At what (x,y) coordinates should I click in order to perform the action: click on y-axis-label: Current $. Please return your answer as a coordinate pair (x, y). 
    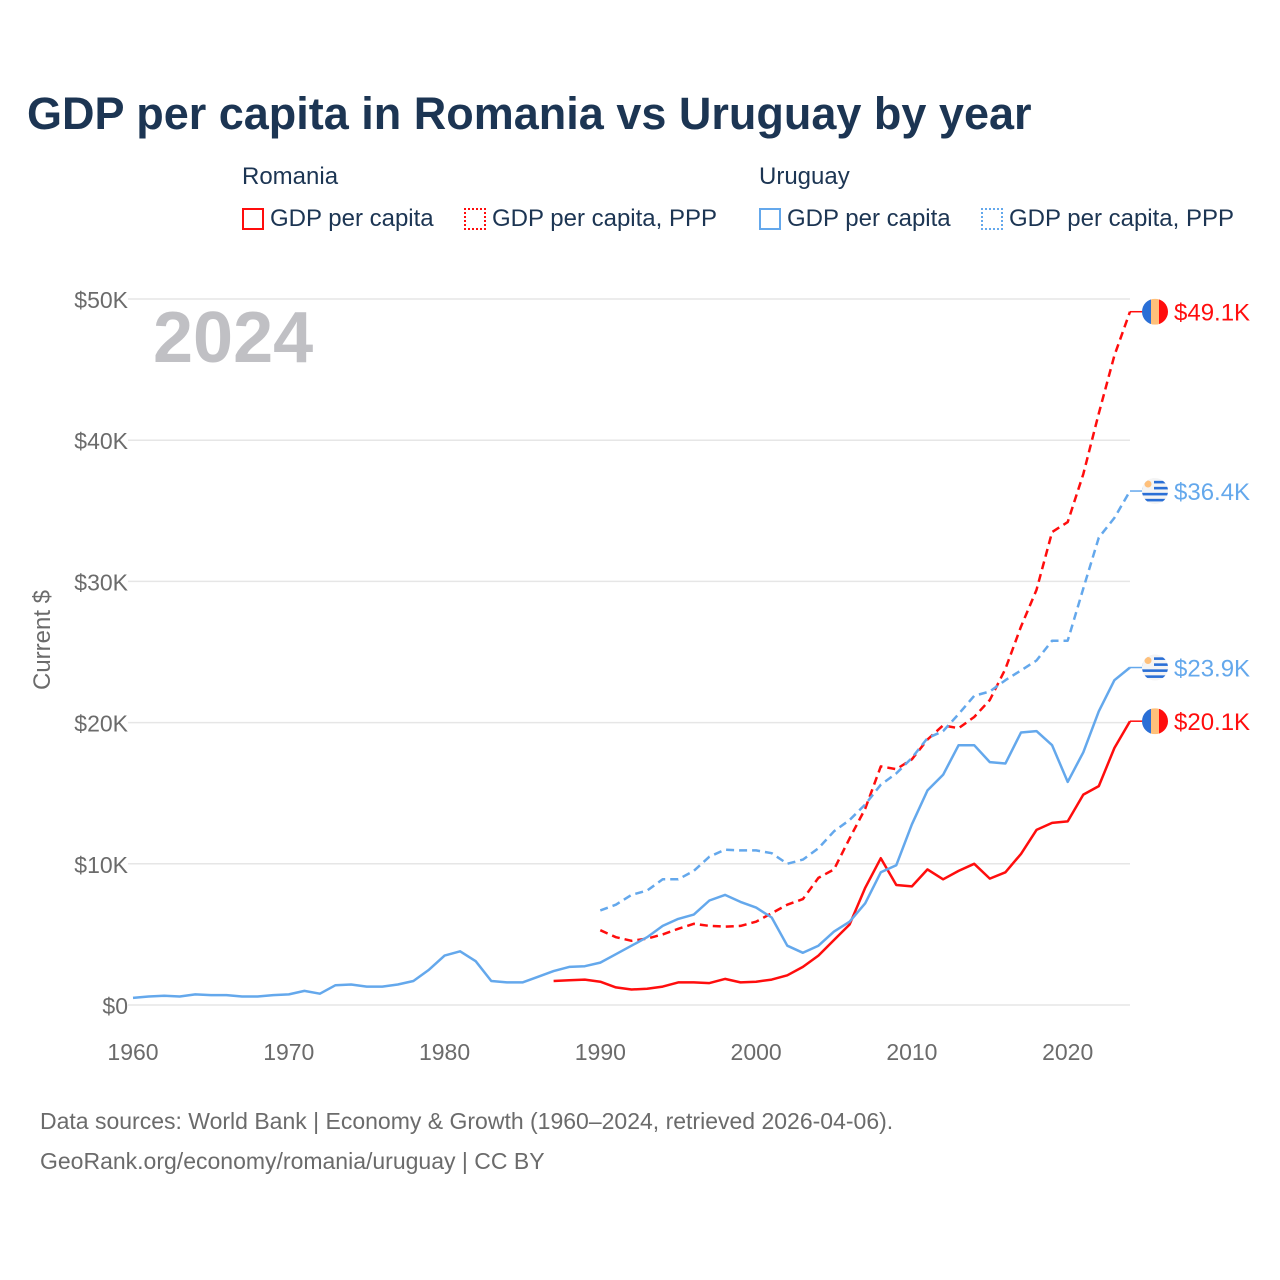
    Looking at the image, I should click on (42, 640).